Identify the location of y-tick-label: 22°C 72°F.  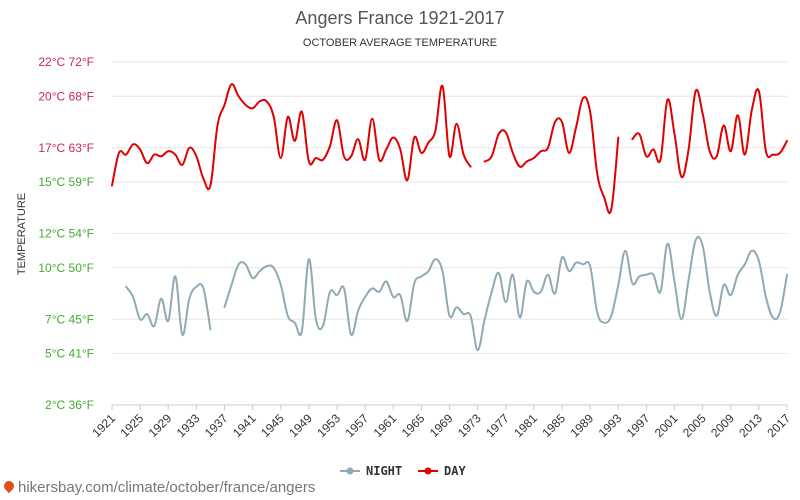
(66, 62).